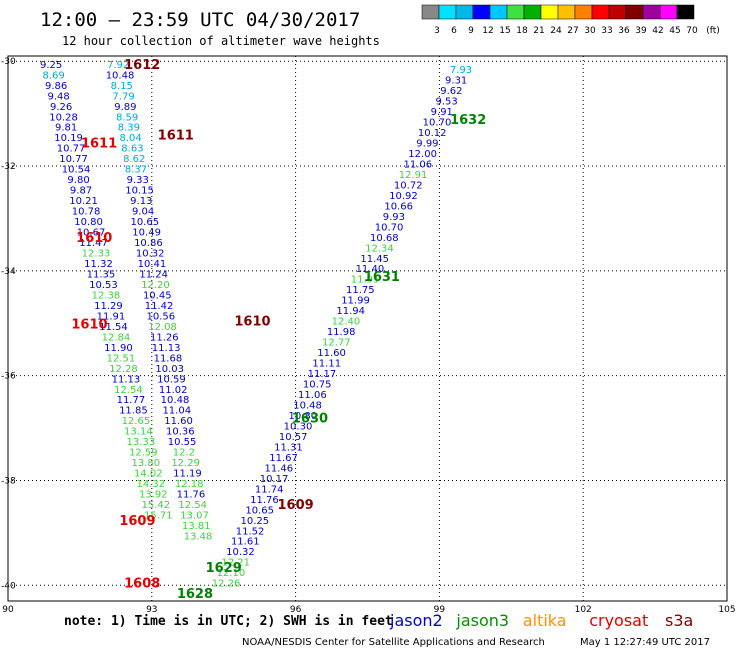 This screenshot has width=740, height=650. I want to click on wave-height-point: 8.15, so click(122, 86).